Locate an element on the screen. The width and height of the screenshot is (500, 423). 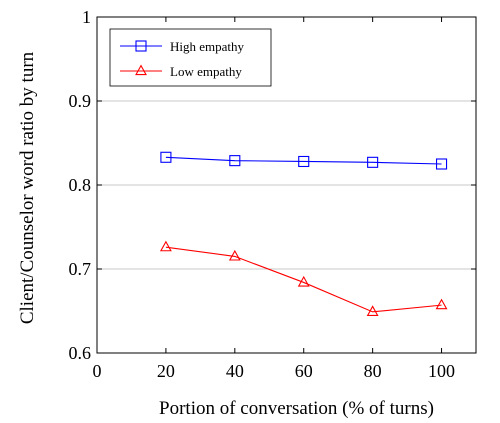
x-tick-label: 0 is located at coordinates (97, 371).